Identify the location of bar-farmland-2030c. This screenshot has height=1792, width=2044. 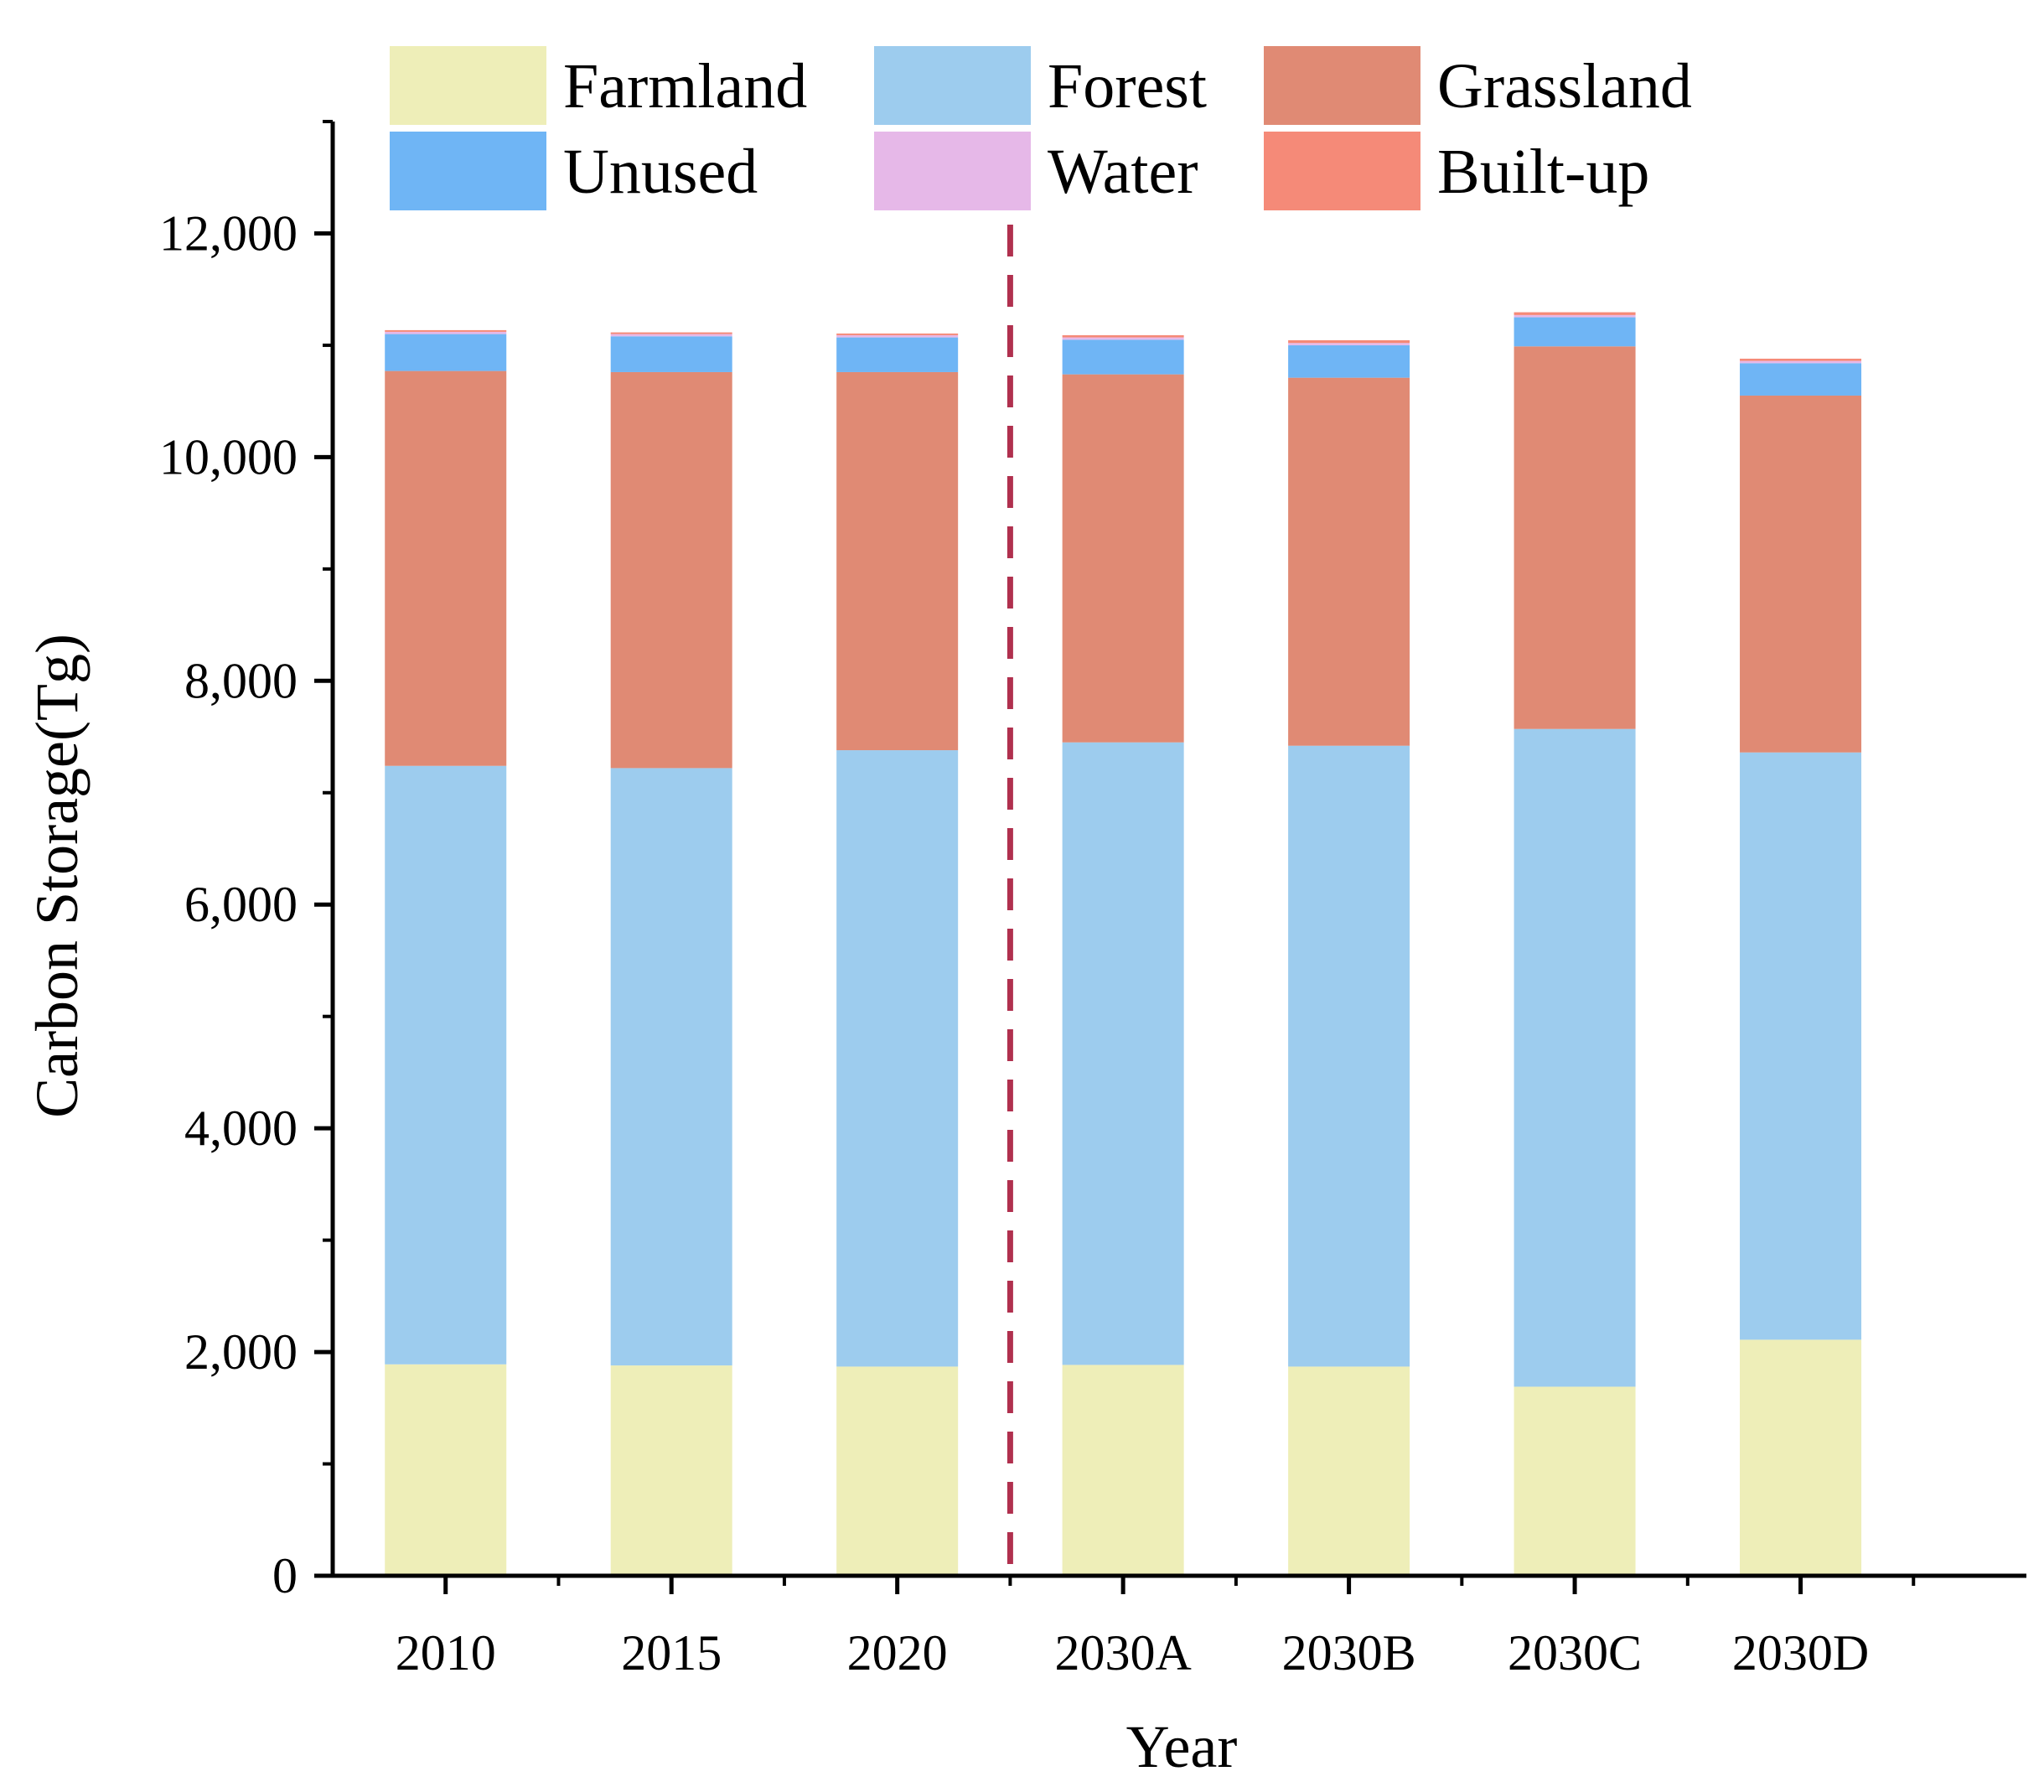
(1575, 1481).